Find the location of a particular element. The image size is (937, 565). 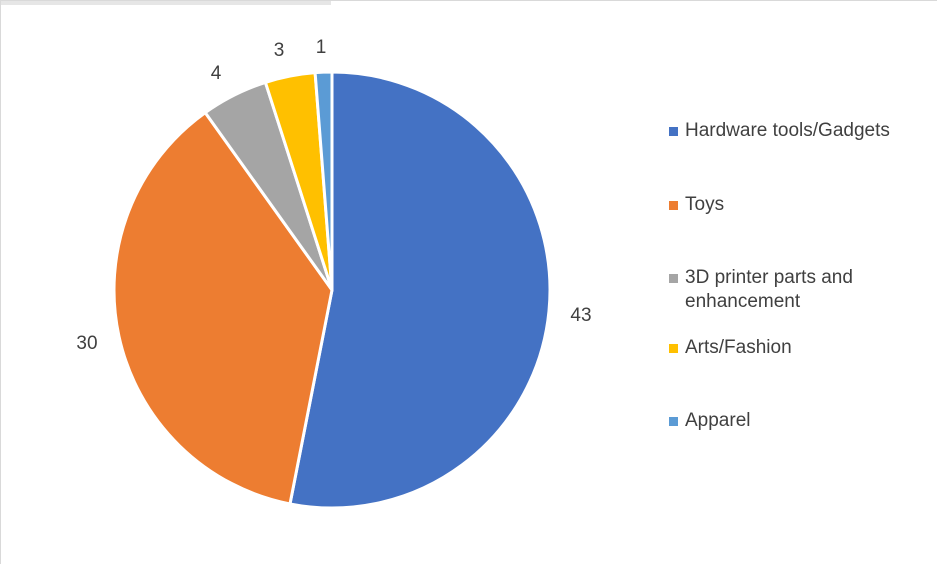

legend-label-arts: Arts/Fashion is located at coordinates (738, 347).